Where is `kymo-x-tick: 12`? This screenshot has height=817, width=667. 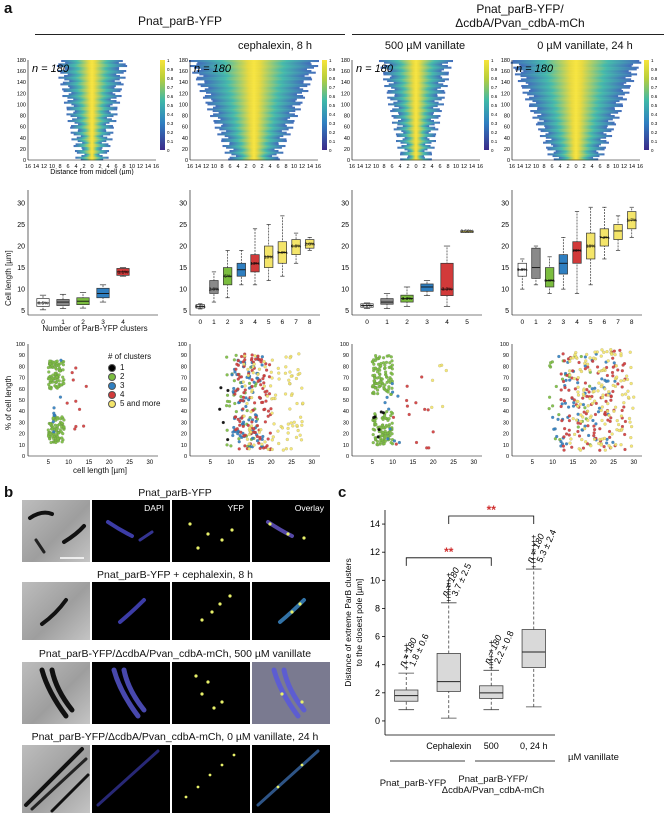
kymo-x-tick: 12 is located at coordinates (302, 167).